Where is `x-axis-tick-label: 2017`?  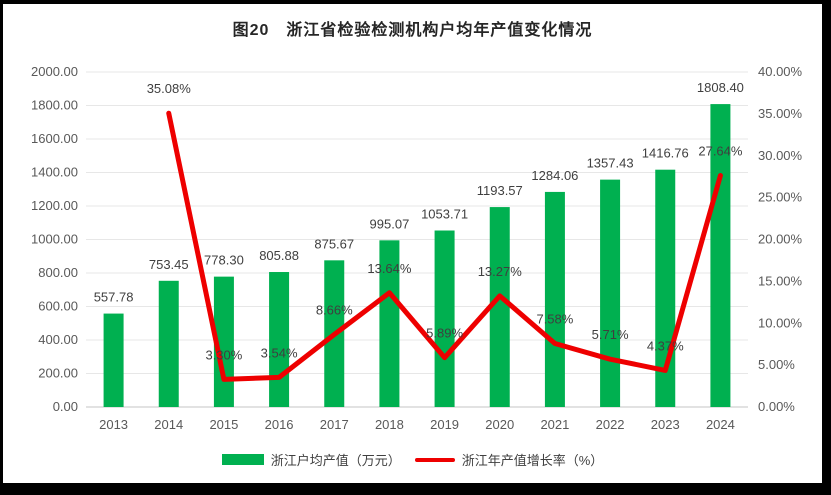 x-axis-tick-label: 2017 is located at coordinates (334, 424).